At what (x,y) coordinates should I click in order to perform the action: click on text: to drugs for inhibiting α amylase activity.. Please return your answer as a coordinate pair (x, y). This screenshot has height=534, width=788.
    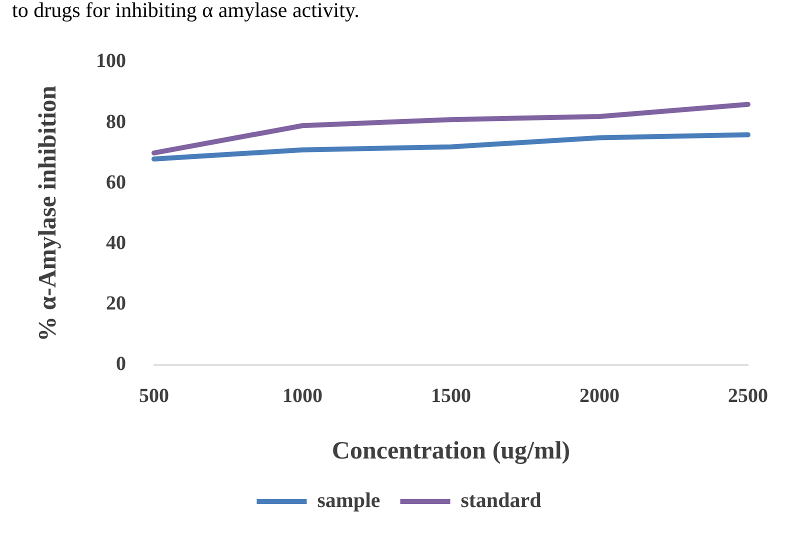
    Looking at the image, I should click on (185, 11).